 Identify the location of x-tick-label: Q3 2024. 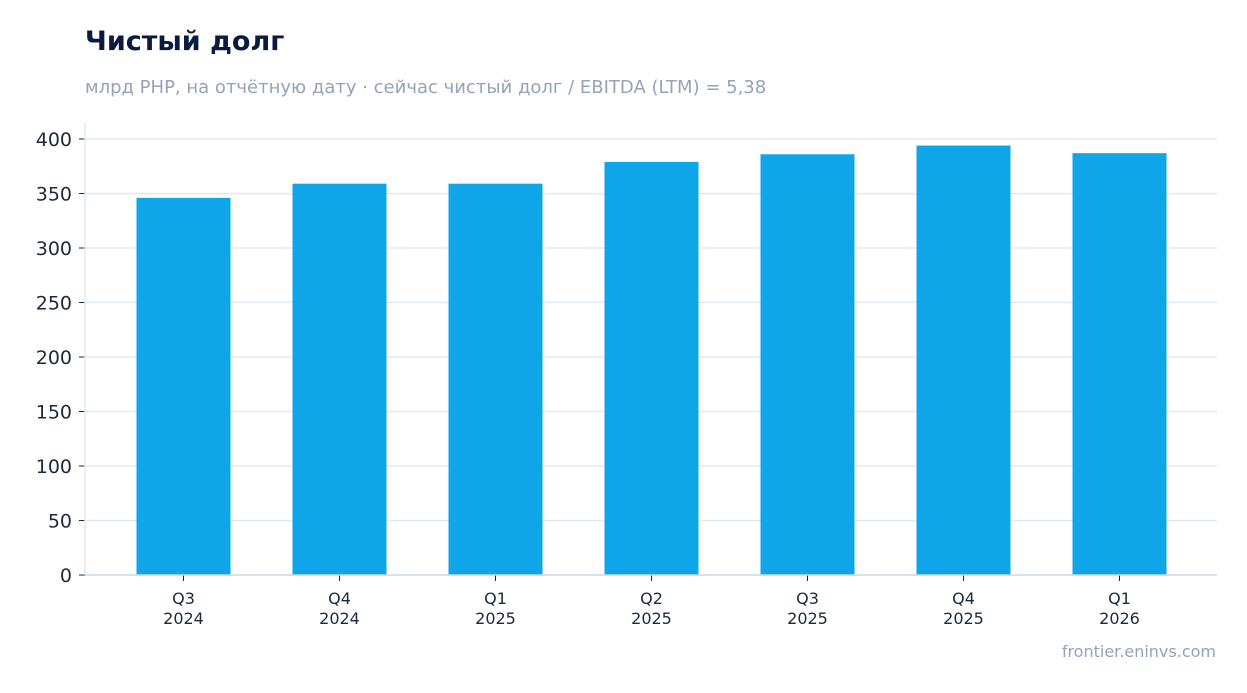
(183, 608).